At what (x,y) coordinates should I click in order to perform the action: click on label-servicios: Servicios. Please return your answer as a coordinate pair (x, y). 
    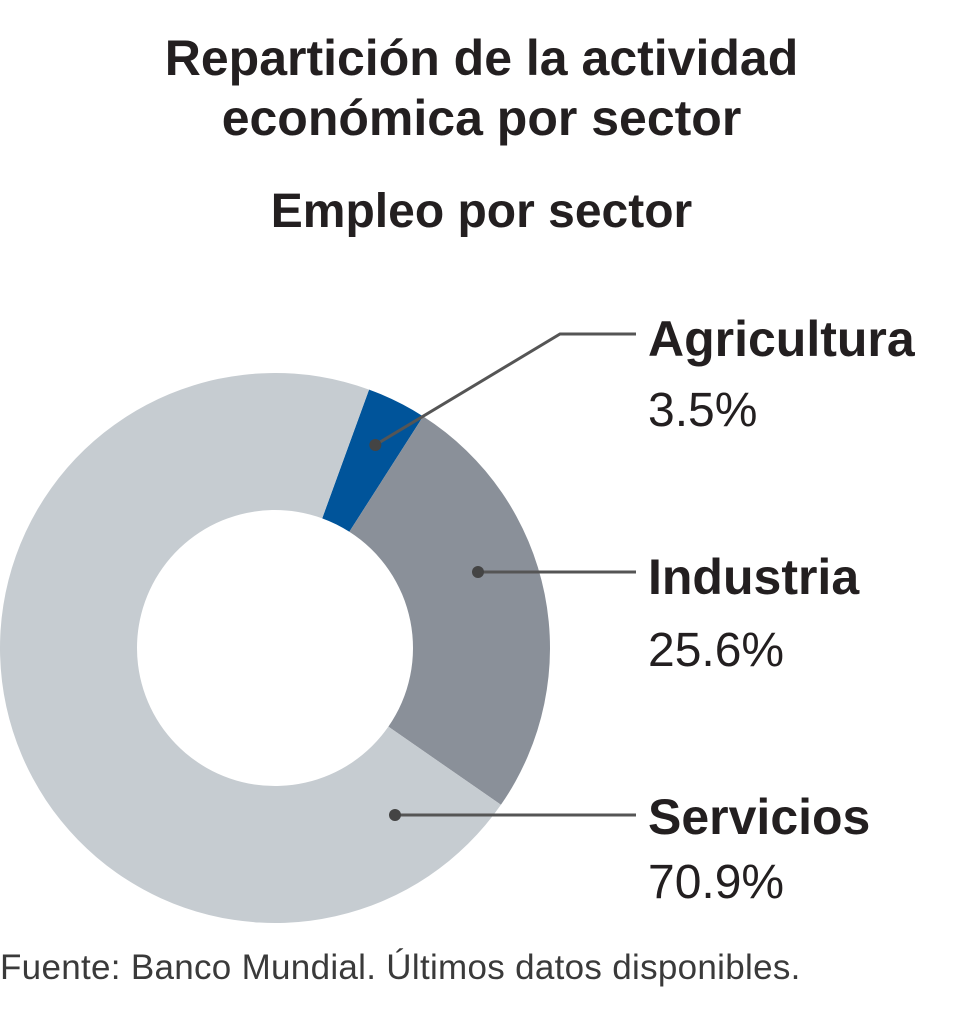
    Looking at the image, I should click on (759, 817).